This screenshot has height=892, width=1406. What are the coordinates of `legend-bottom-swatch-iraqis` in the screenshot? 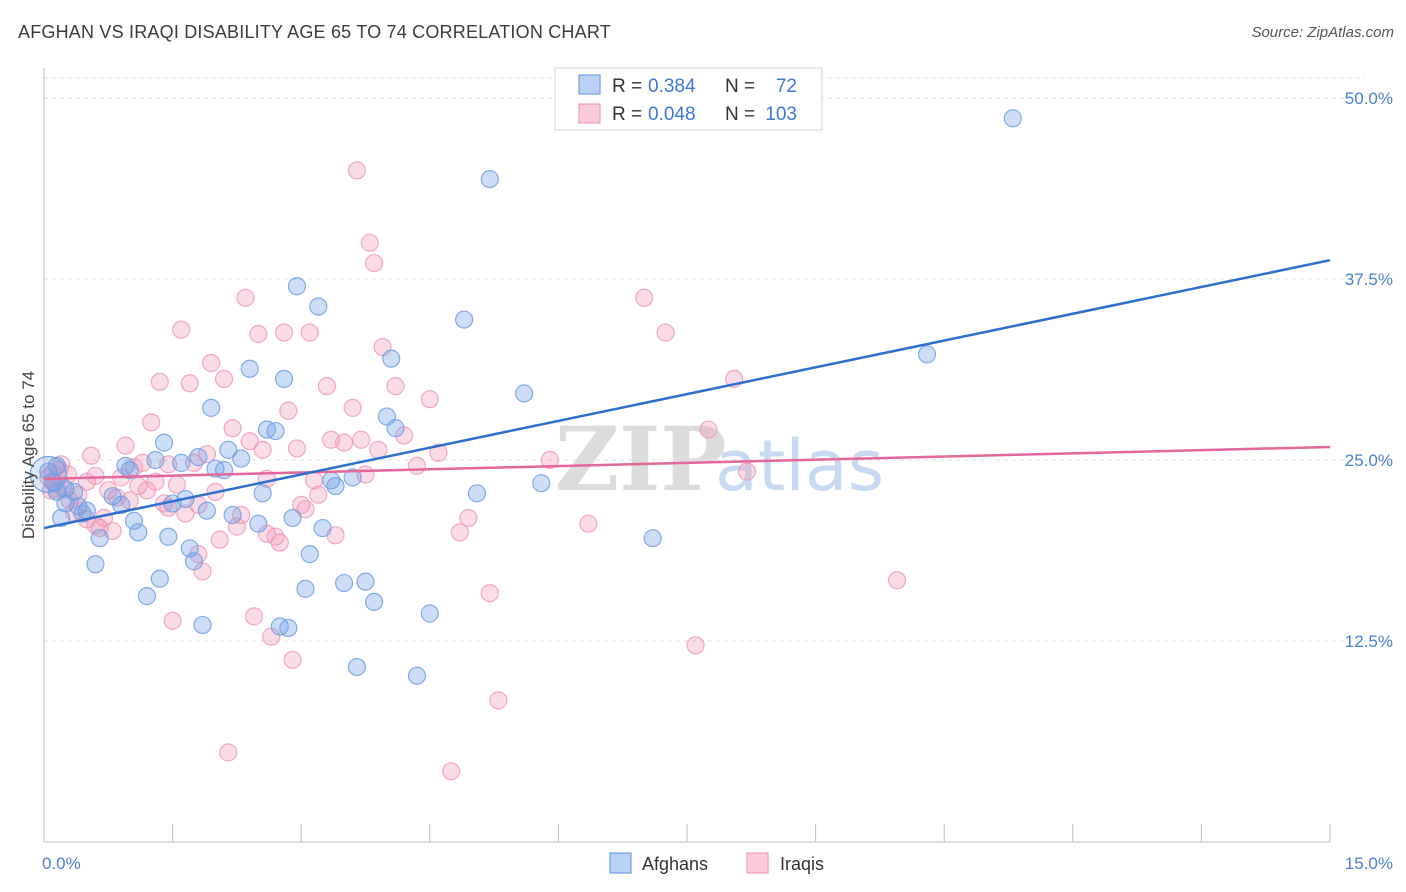 It's located at (757, 863).